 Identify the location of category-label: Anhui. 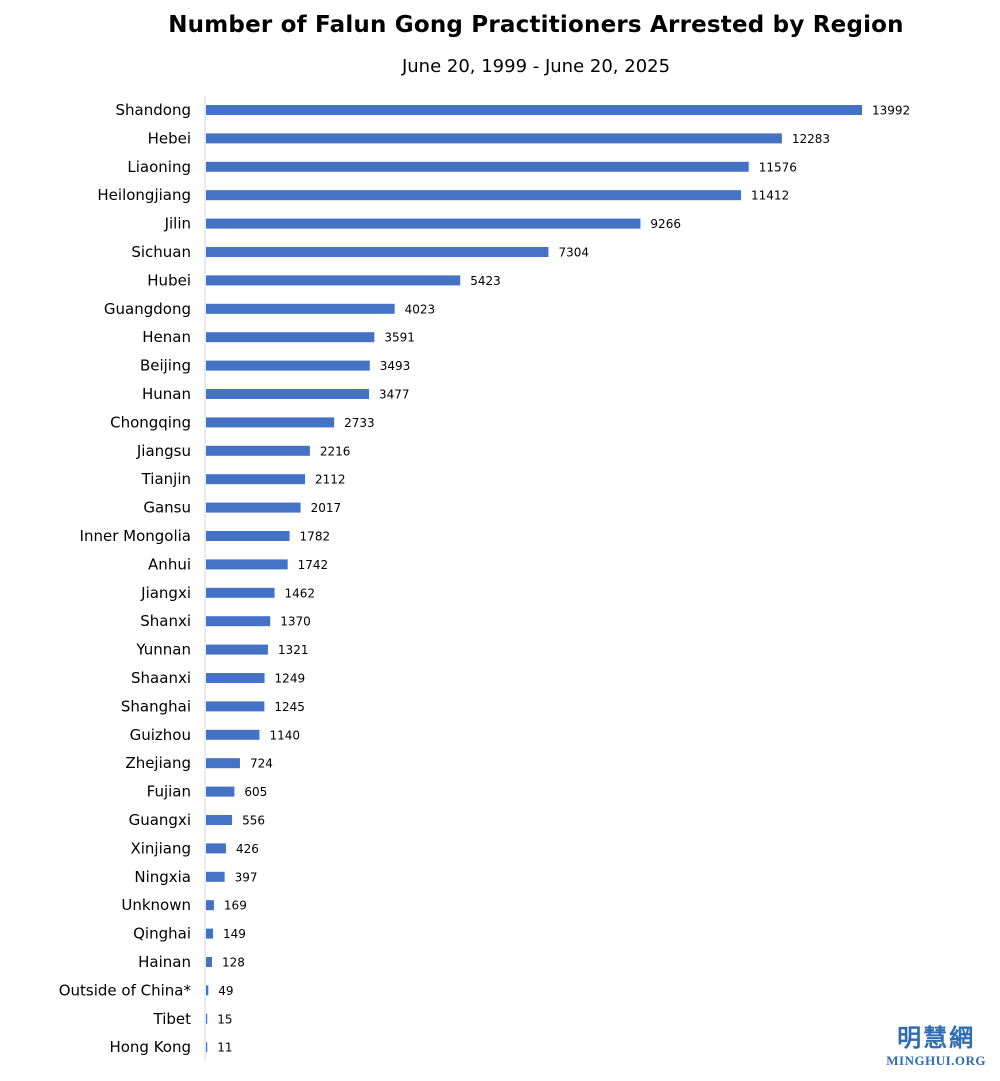
(169, 564).